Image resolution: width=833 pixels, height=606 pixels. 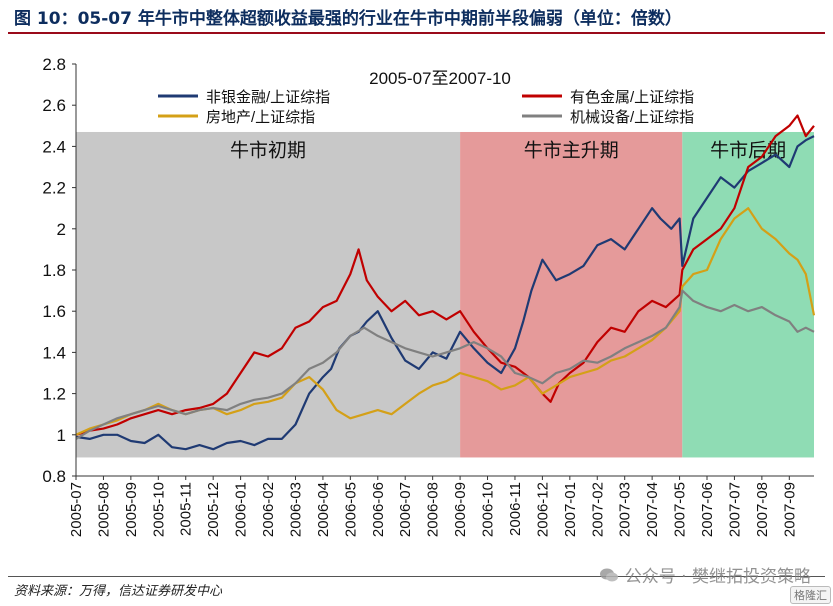 What do you see at coordinates (762, 509) in the screenshot?
I see `x-tick-label: 2007-08` at bounding box center [762, 509].